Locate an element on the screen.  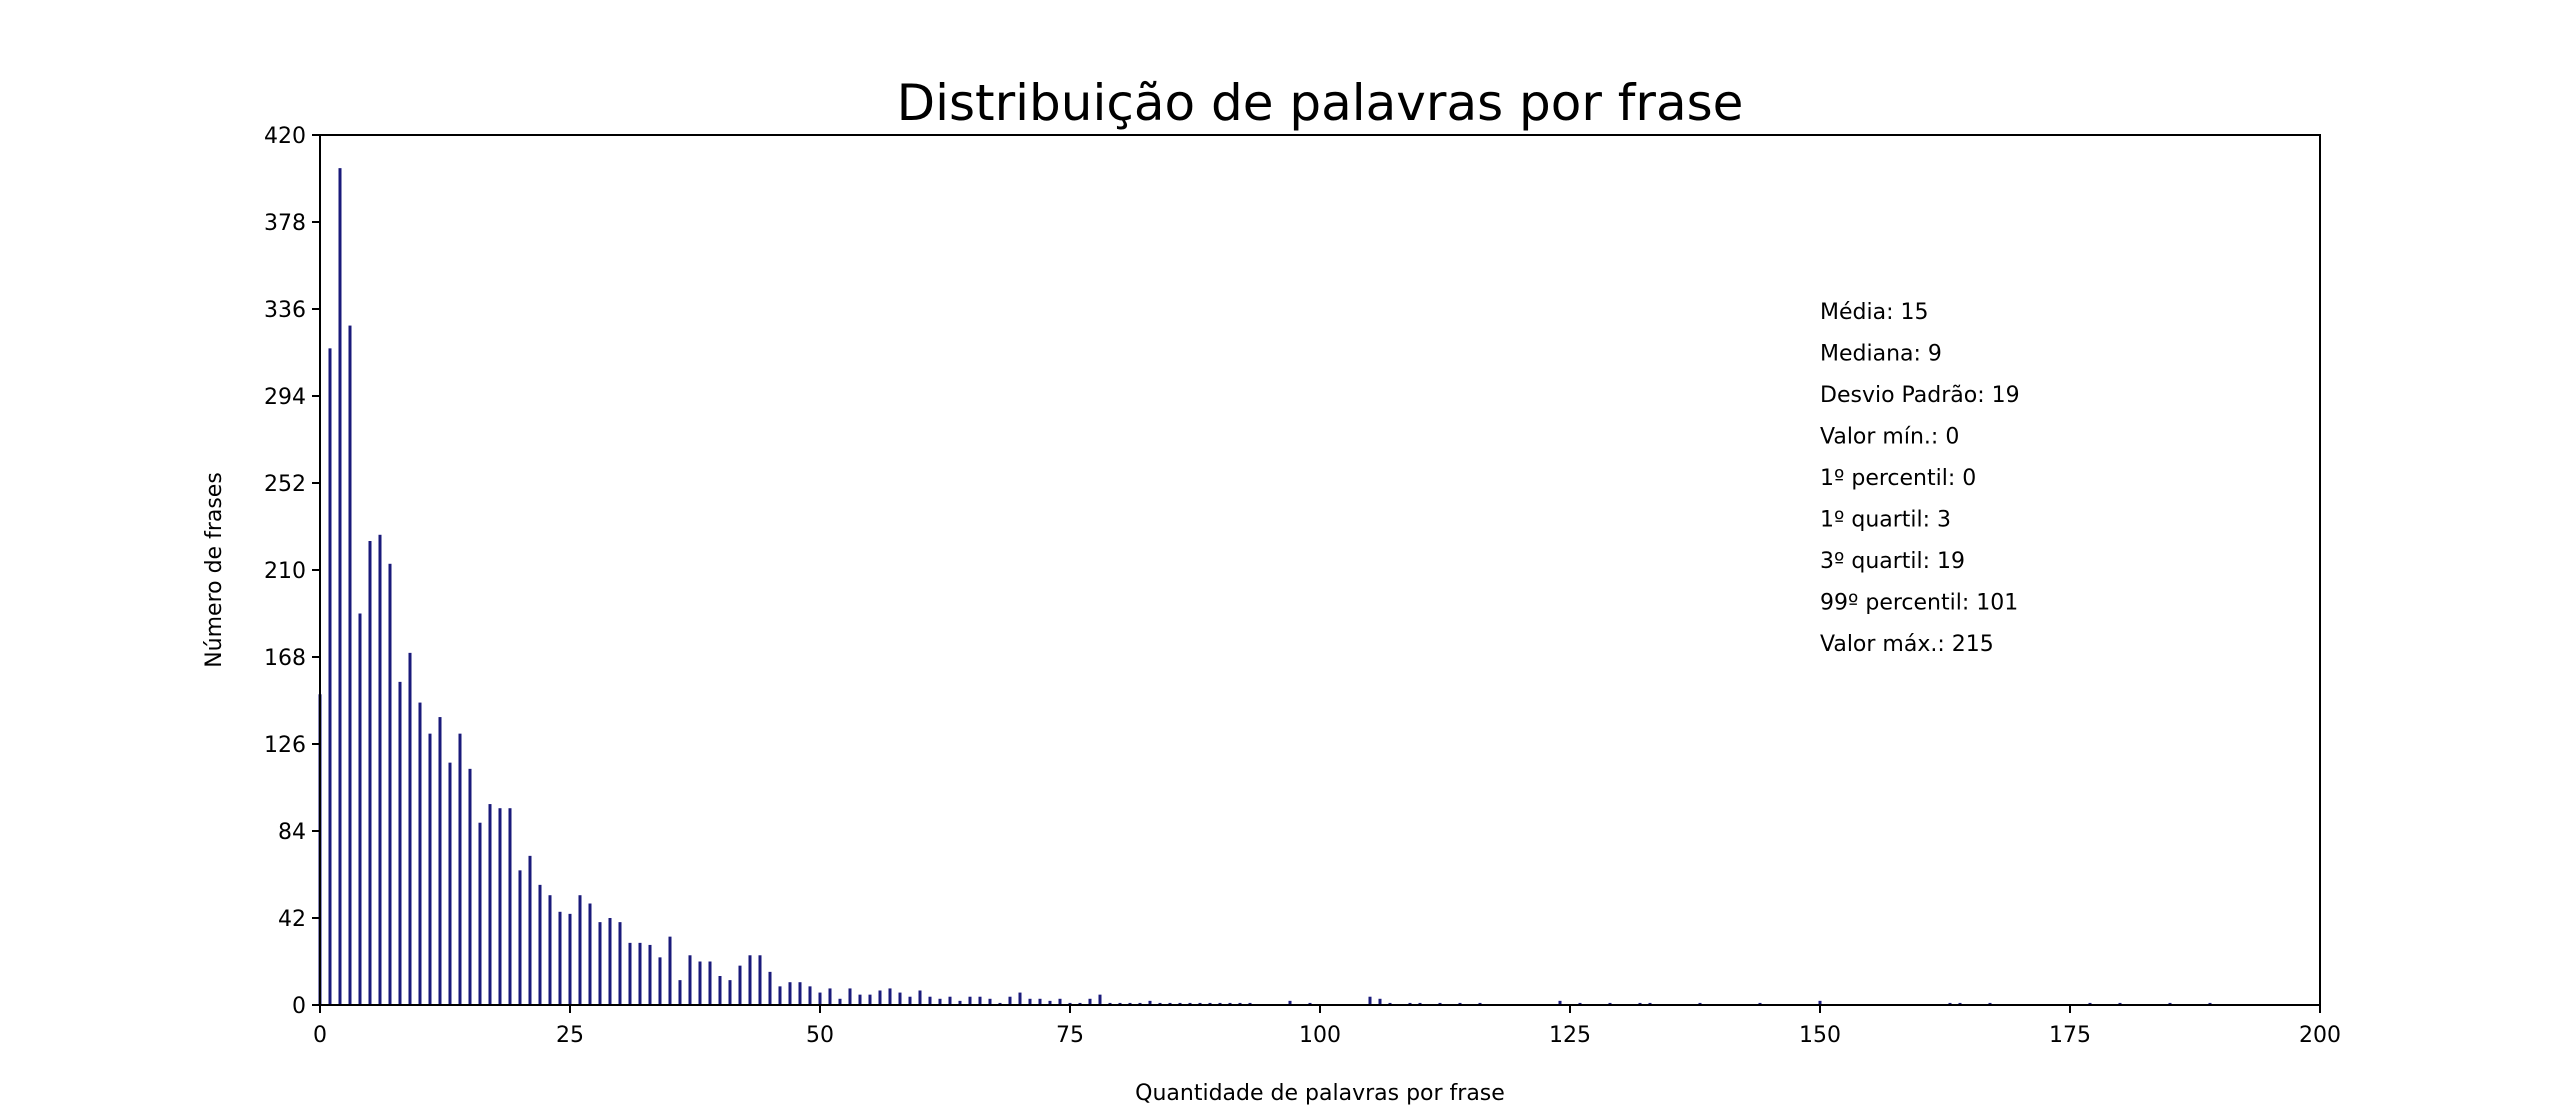
stat-line: Média: 15 is located at coordinates (1874, 312).